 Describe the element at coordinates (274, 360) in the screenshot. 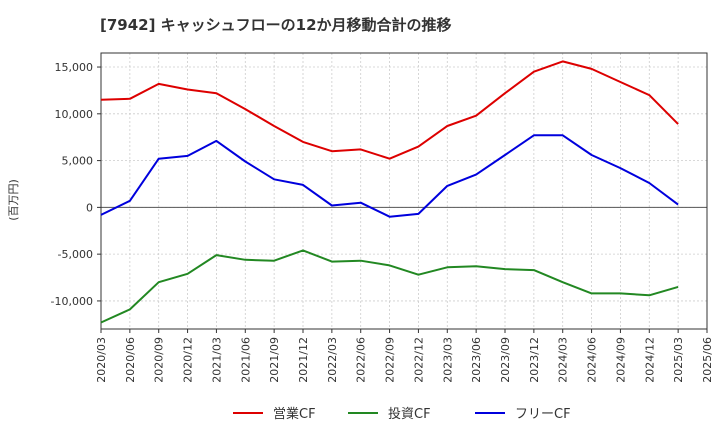

I see `x-tick-label: 2021/09` at that location.